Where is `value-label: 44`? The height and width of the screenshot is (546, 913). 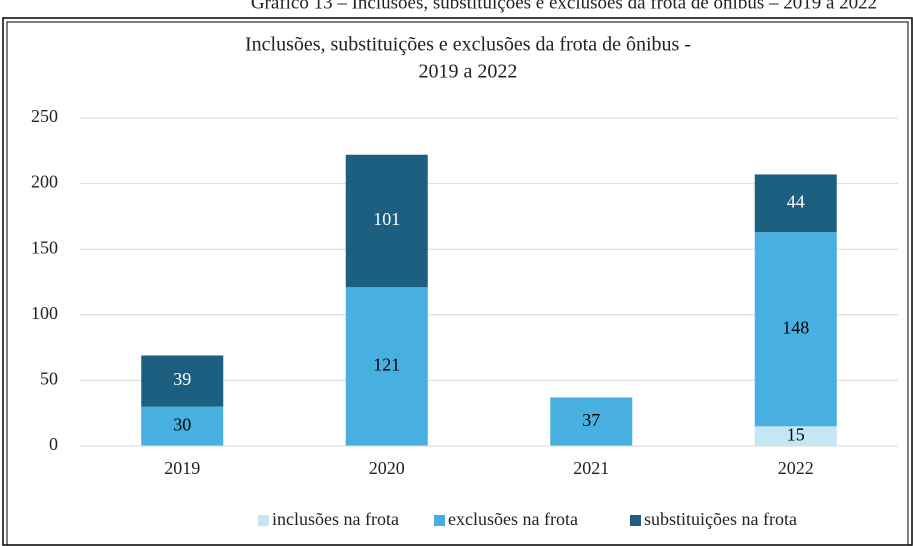 value-label: 44 is located at coordinates (796, 201).